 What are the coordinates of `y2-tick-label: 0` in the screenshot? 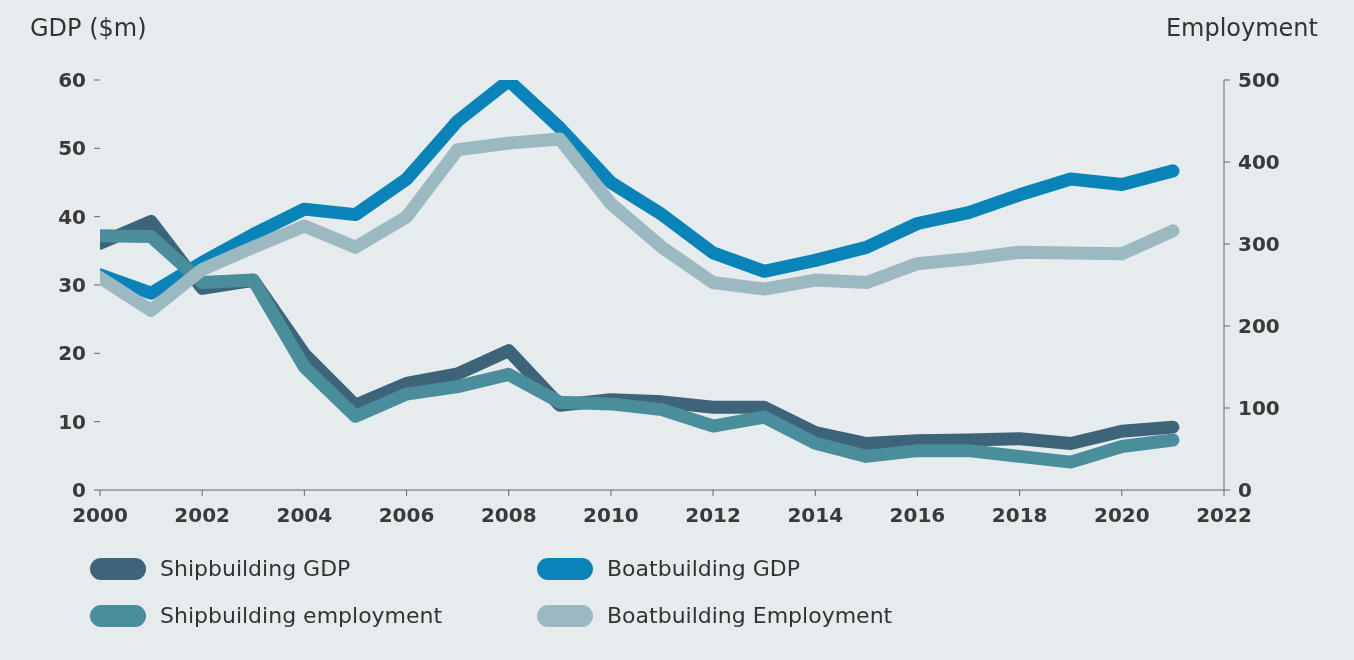 It's located at (1245, 490).